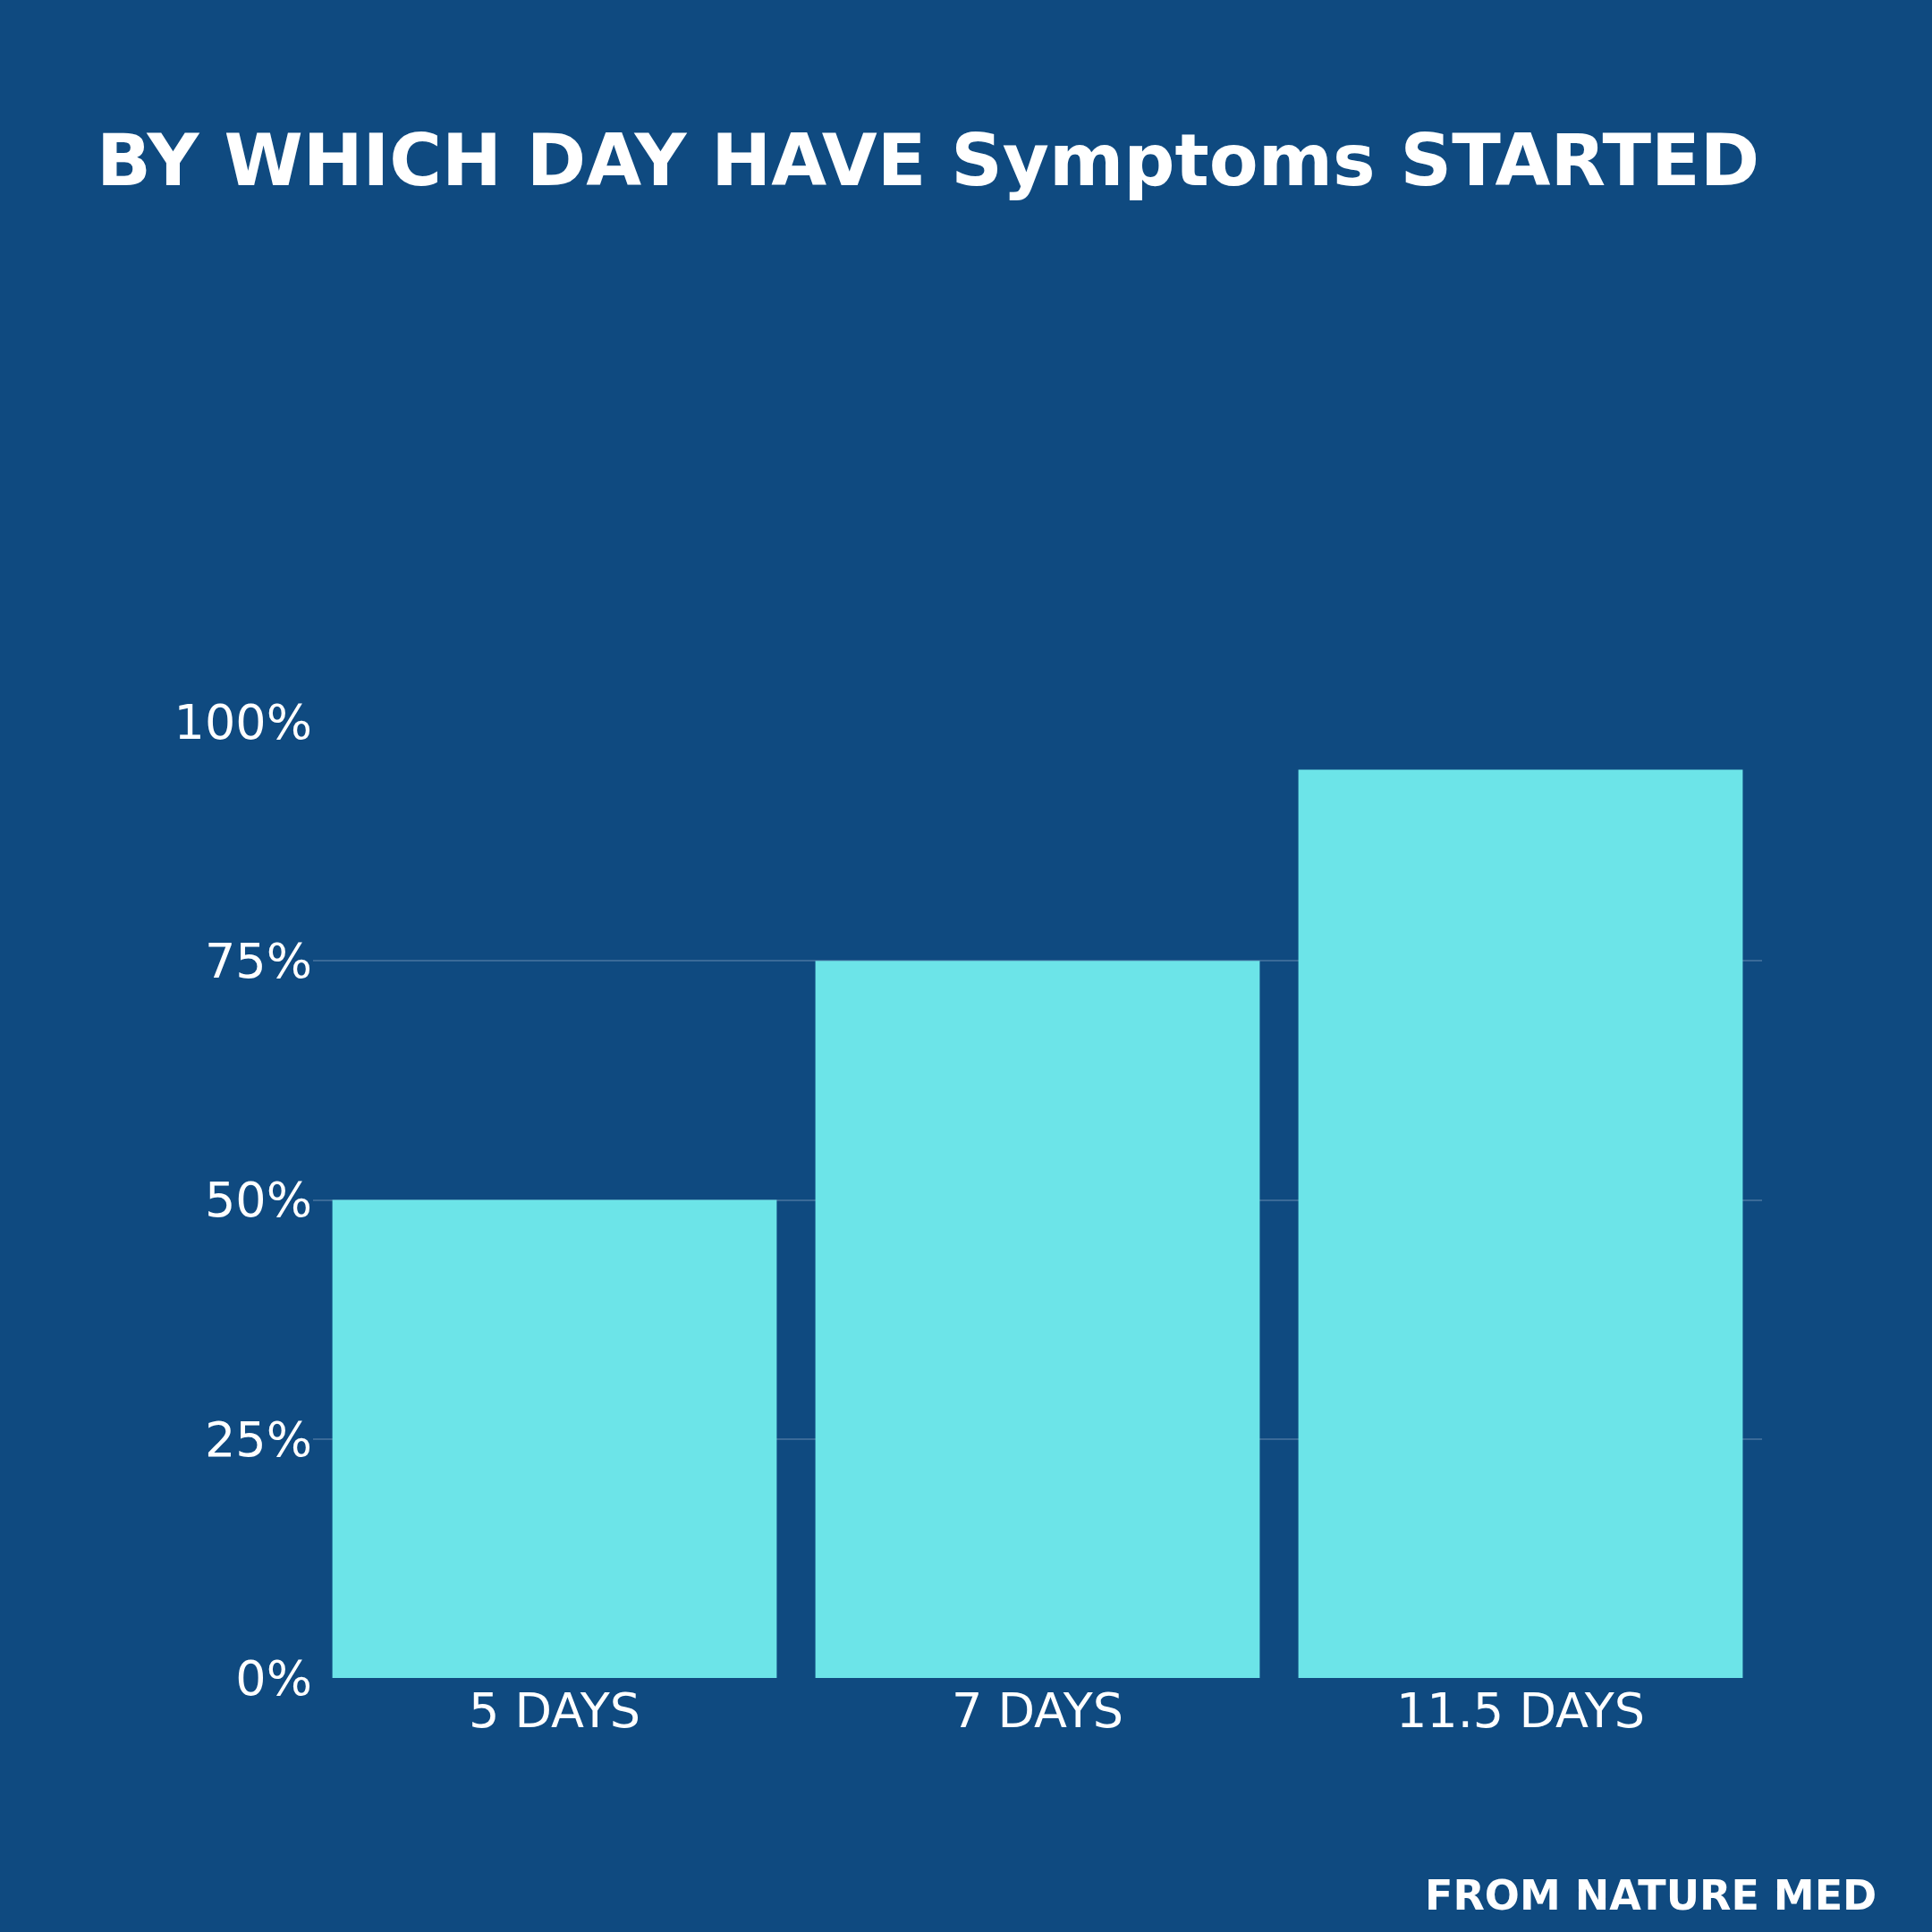  Describe the element at coordinates (258, 1200) in the screenshot. I see `y-tick-label: 50%` at that location.